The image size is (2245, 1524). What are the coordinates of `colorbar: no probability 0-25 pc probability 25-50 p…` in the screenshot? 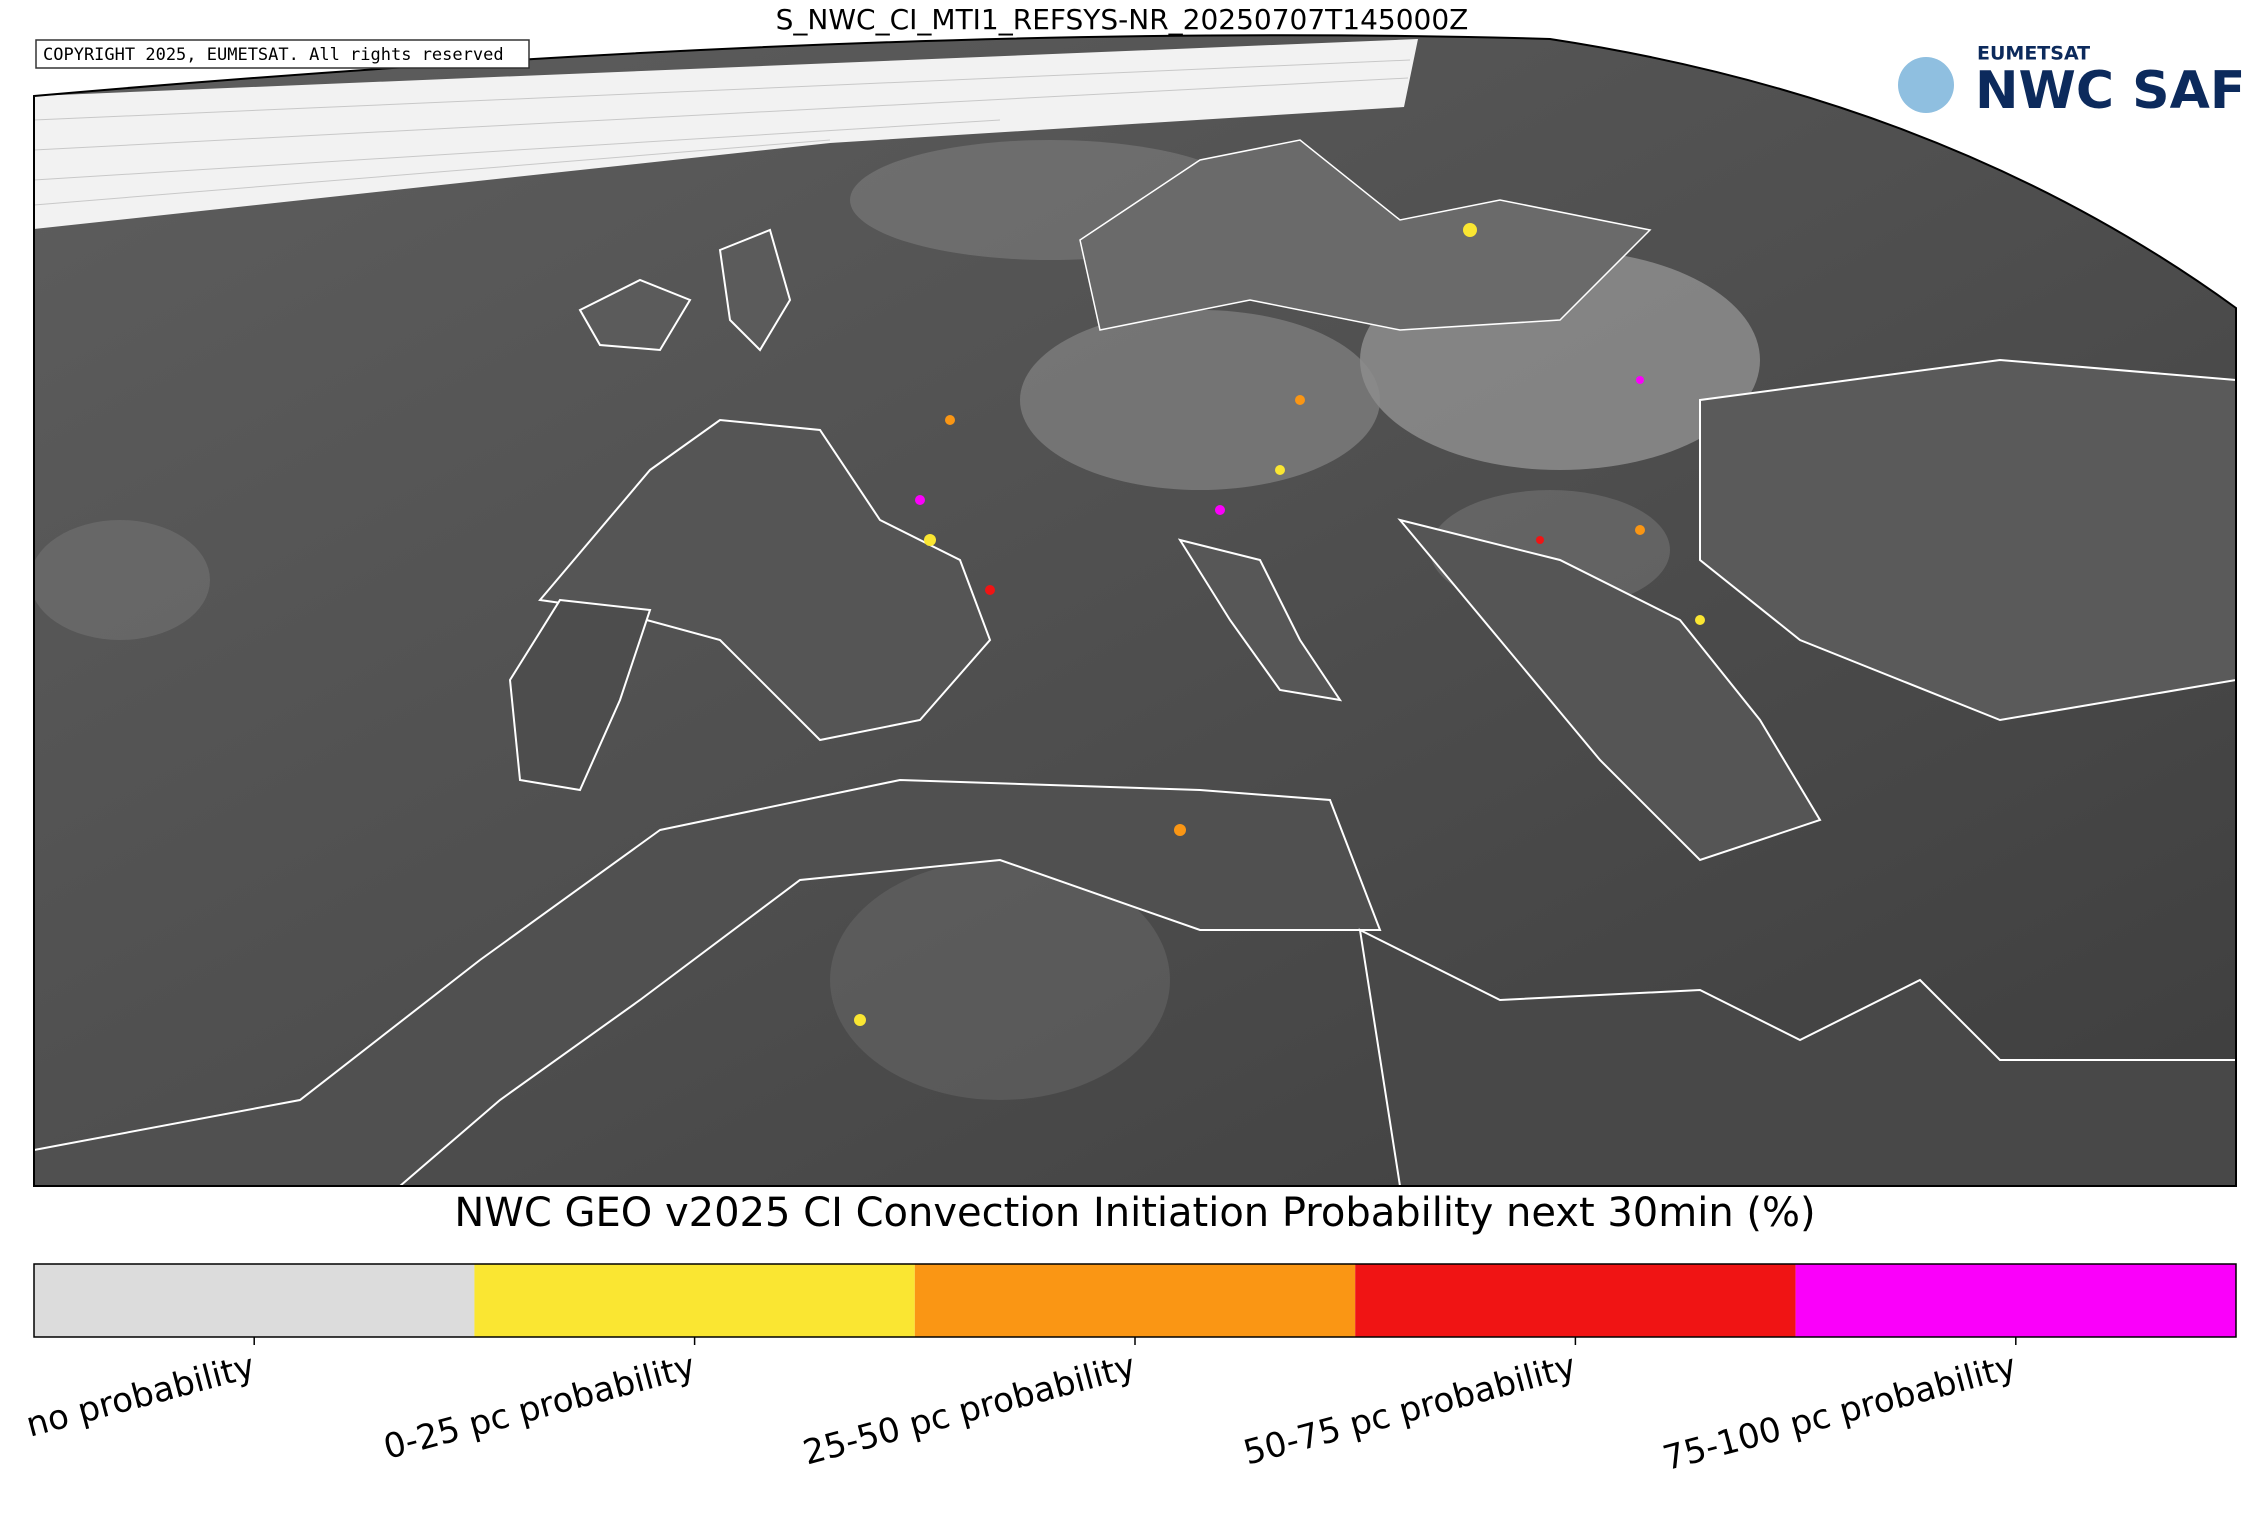 It's located at (1129, 1371).